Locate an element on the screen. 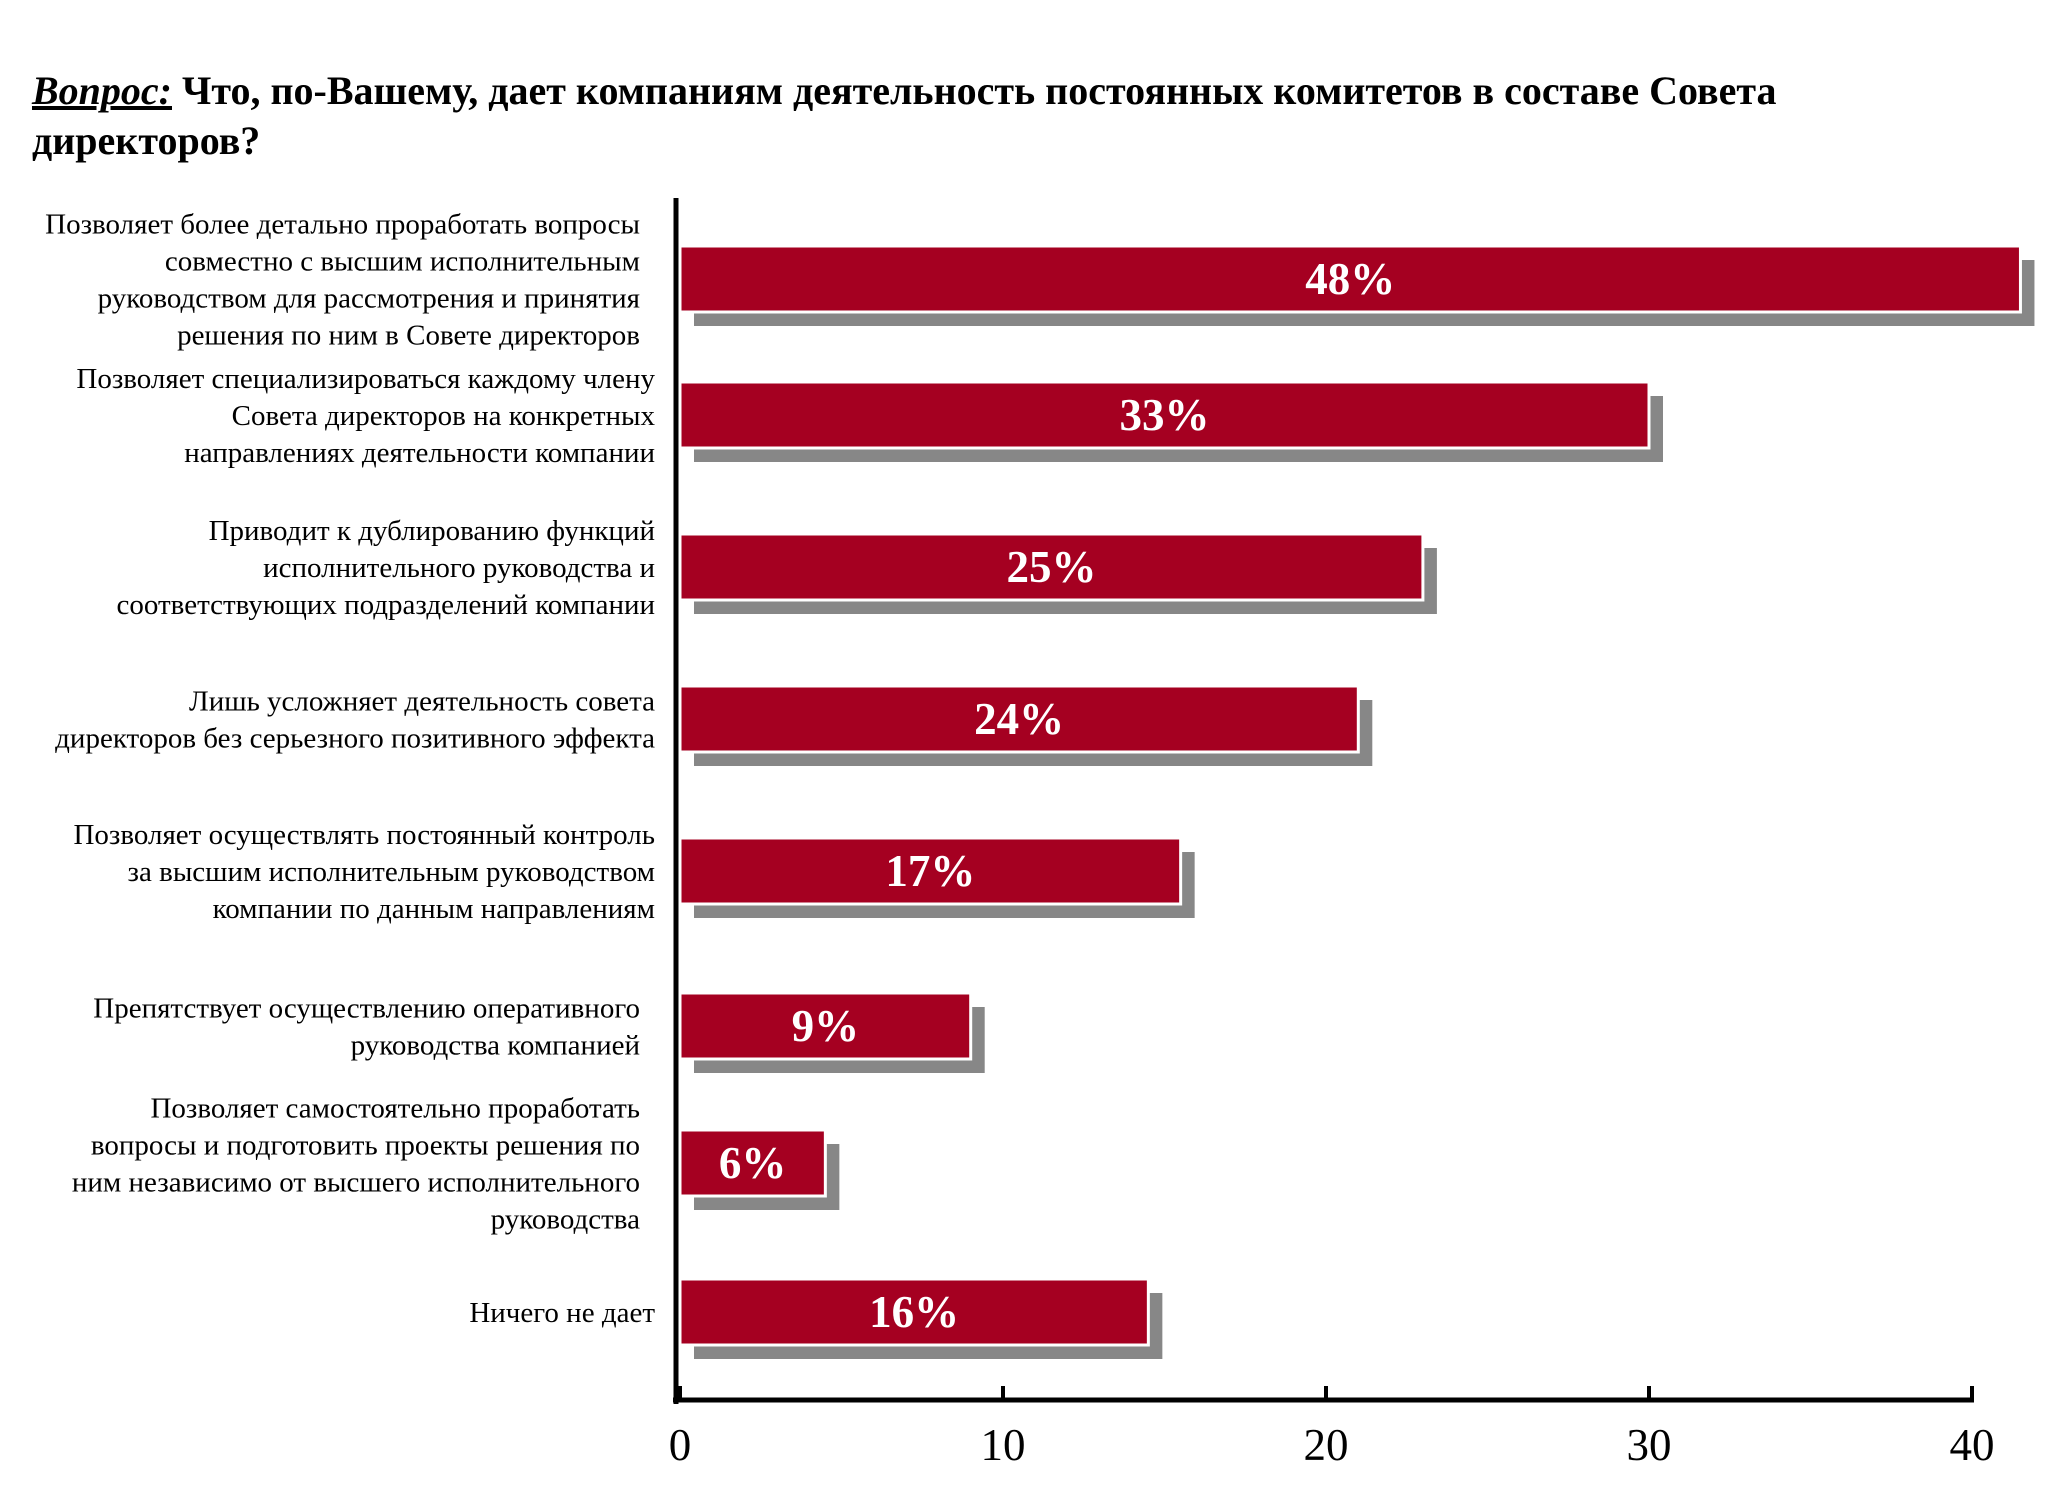  bar-value-label: 16% is located at coordinates (914, 1312).